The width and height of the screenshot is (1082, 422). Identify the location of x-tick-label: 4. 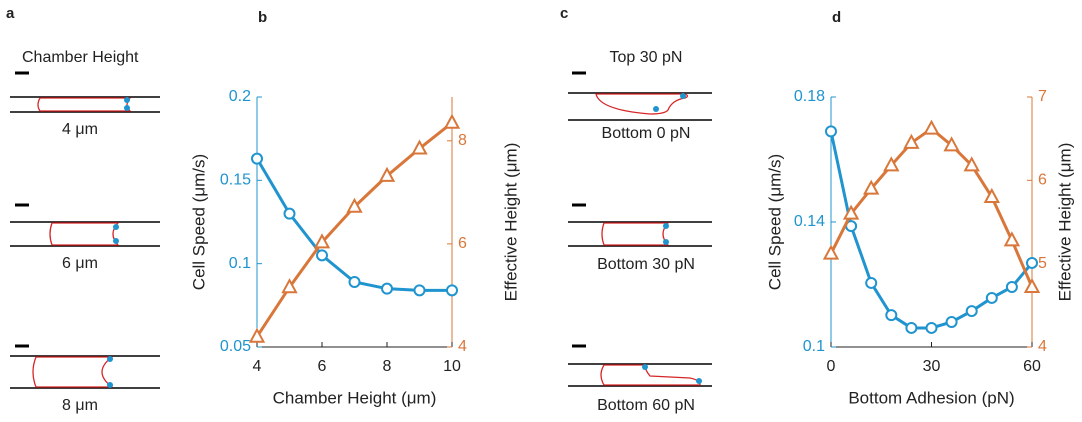
(257, 366).